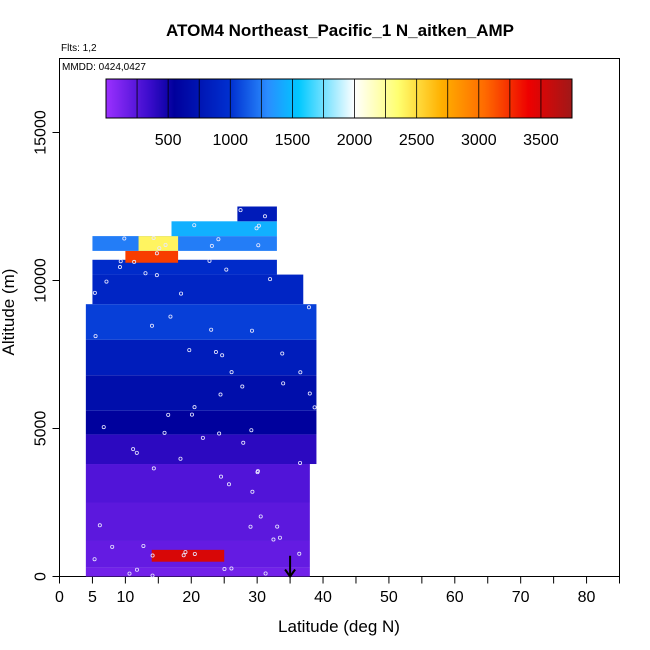 This screenshot has height=650, width=650. Describe the element at coordinates (104, 67) in the screenshot. I see `dates-note: MMDD: 0424,0427` at that location.